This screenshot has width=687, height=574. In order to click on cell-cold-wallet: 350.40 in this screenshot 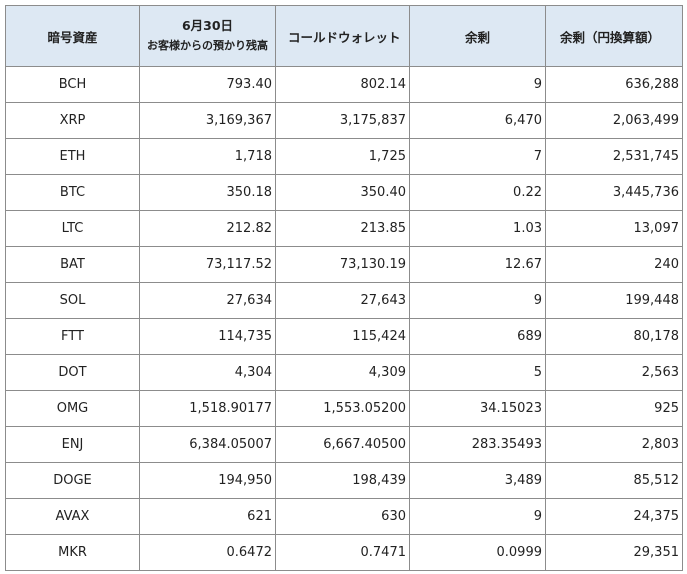, I will do `click(342, 192)`.